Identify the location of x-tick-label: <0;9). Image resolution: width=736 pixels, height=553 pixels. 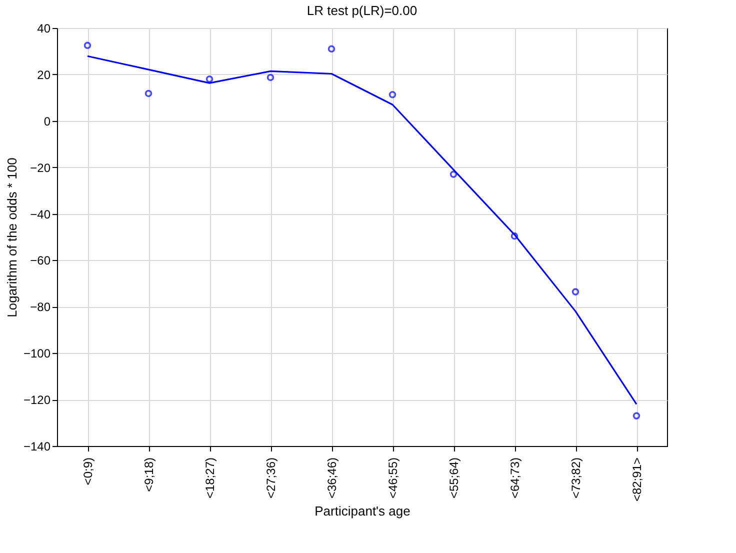
(88, 472).